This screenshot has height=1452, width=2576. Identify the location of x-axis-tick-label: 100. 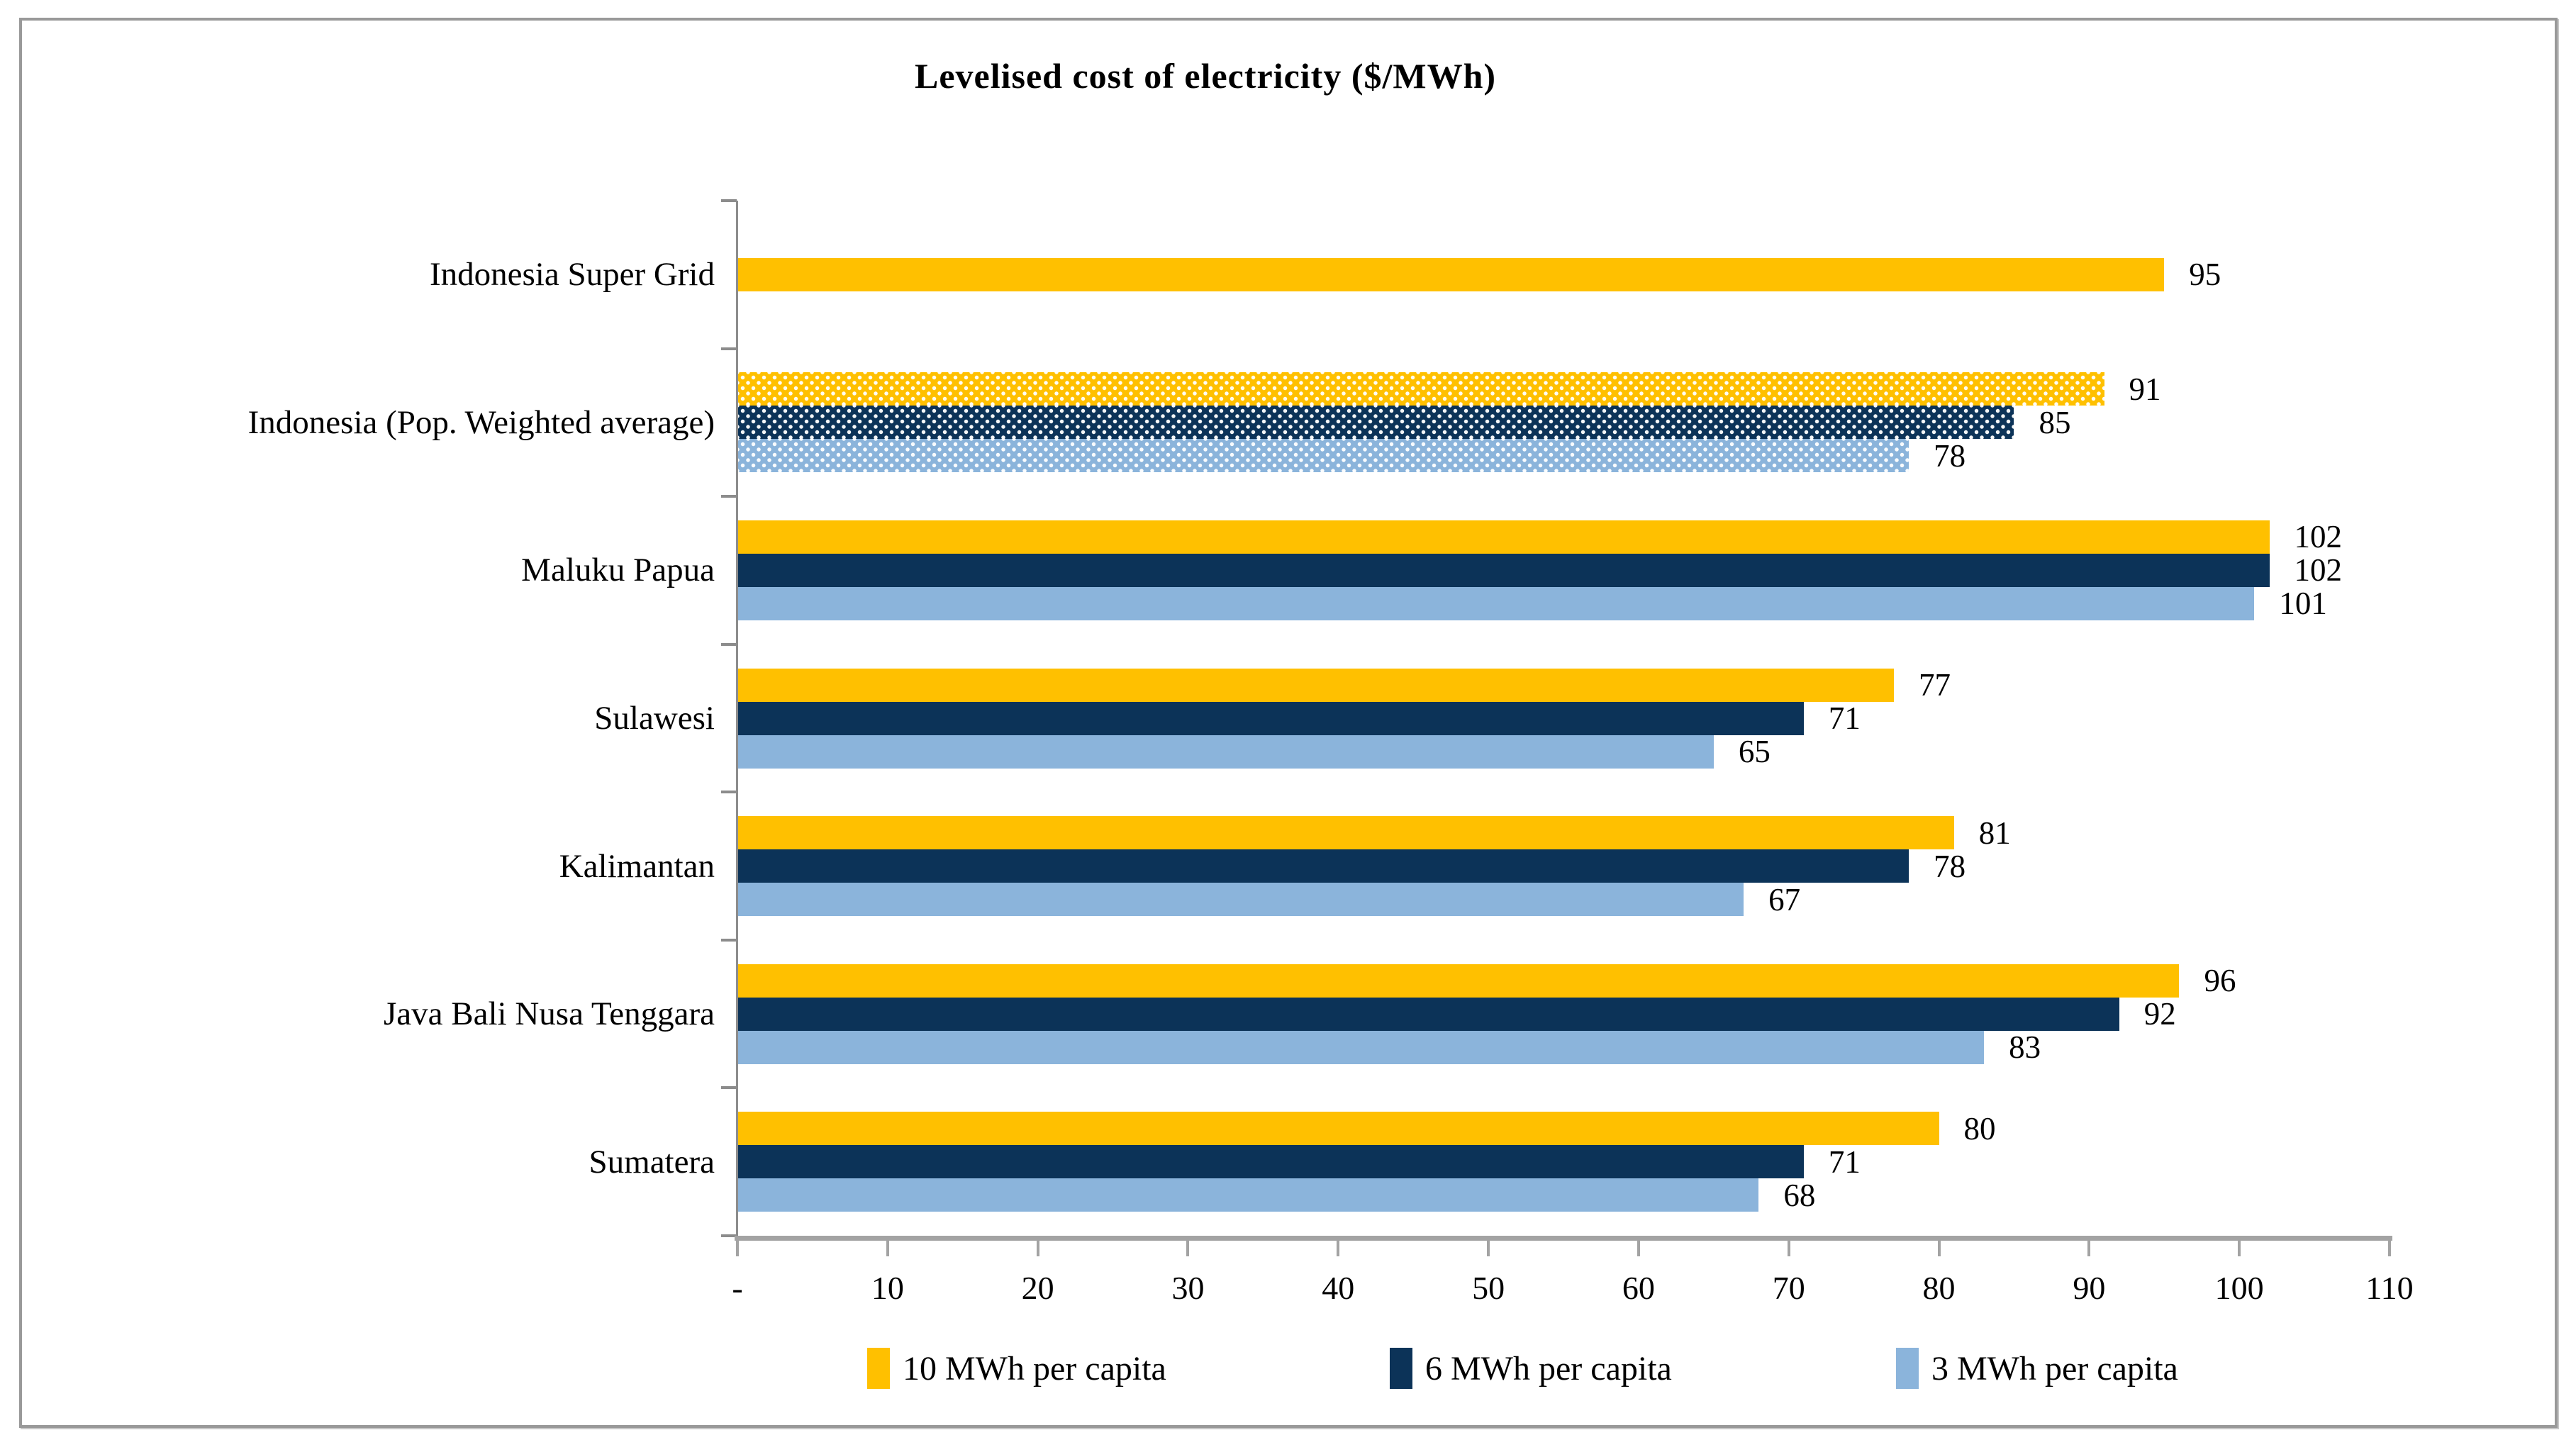
(2239, 1288).